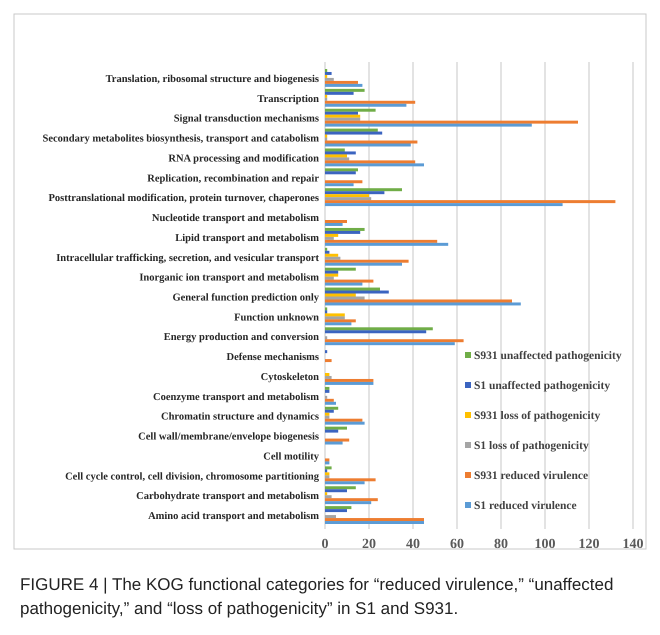  I want to click on x-tick-label: 80, so click(501, 544).